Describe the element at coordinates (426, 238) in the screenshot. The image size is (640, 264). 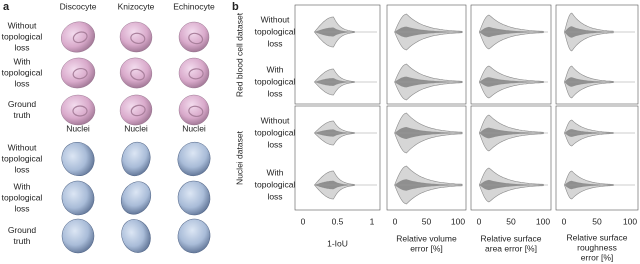
I see `axis-label: Relative volume` at that location.